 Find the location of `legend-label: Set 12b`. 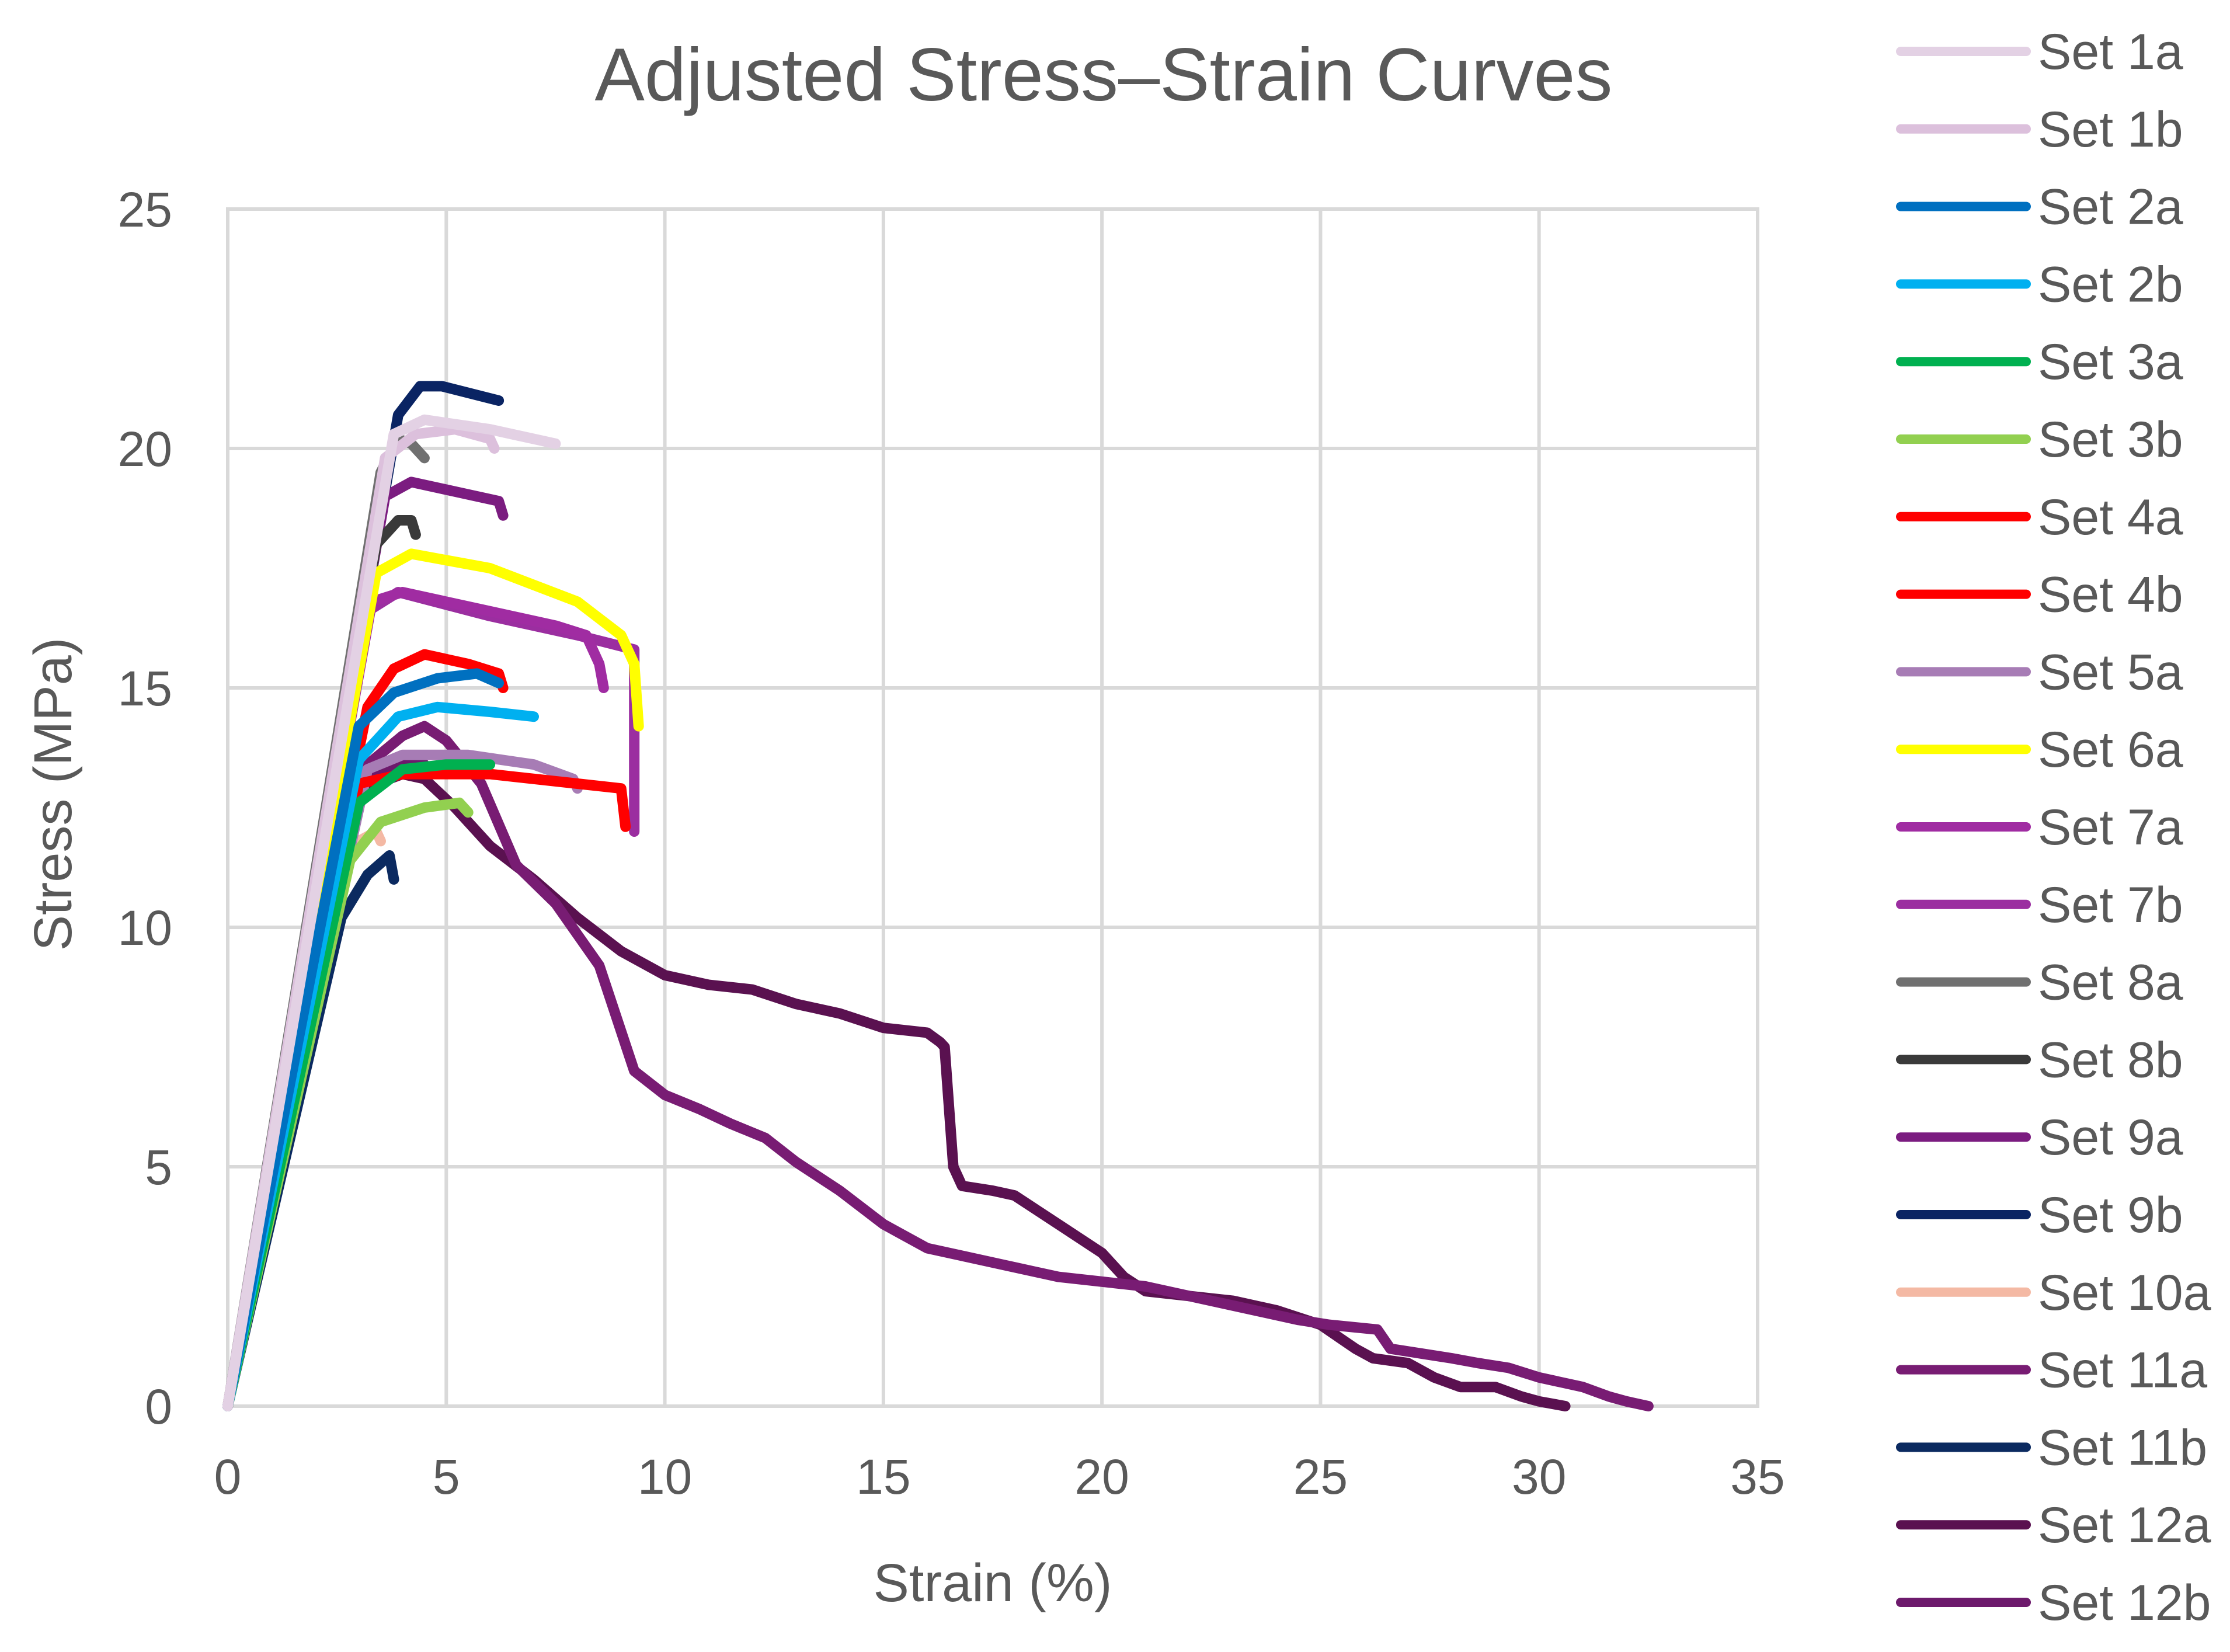

legend-label: Set 12b is located at coordinates (2124, 1603).